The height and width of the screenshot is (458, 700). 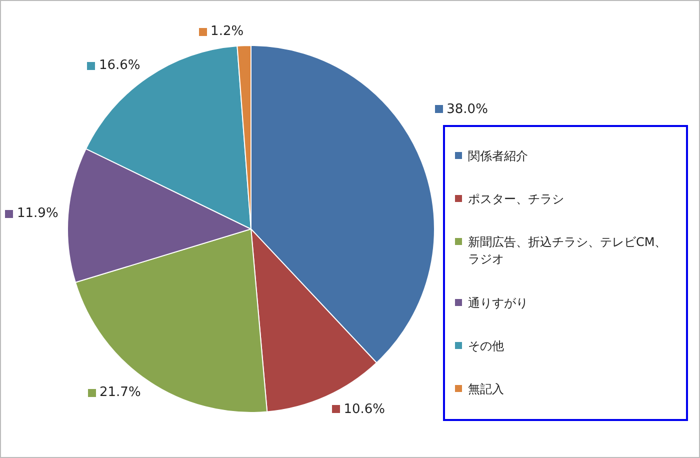 What do you see at coordinates (516, 199) in the screenshot?
I see `legend-label: ポスター、チラシ` at bounding box center [516, 199].